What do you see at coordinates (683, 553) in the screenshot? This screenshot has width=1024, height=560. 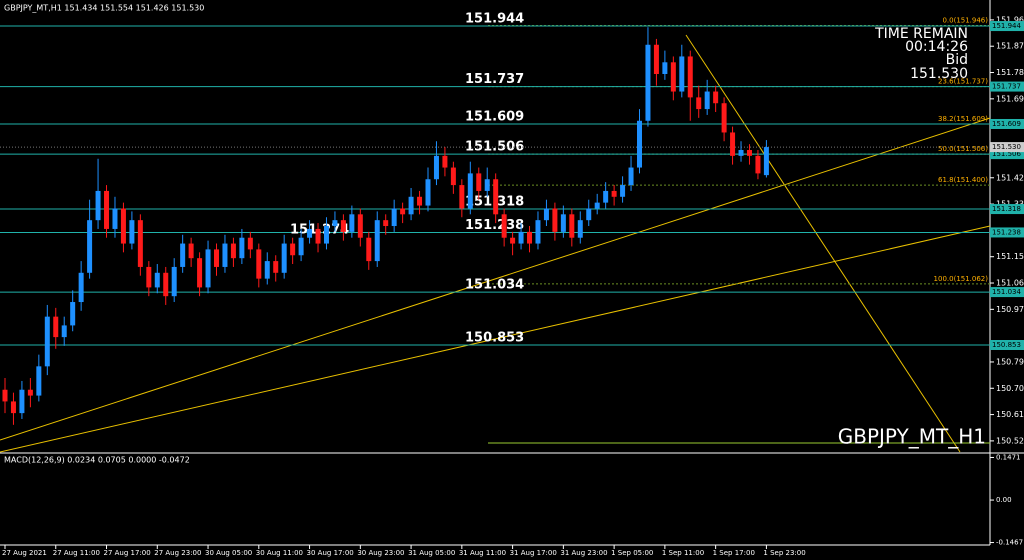 I see `x-tick-label: 1 Sep 11:00` at bounding box center [683, 553].